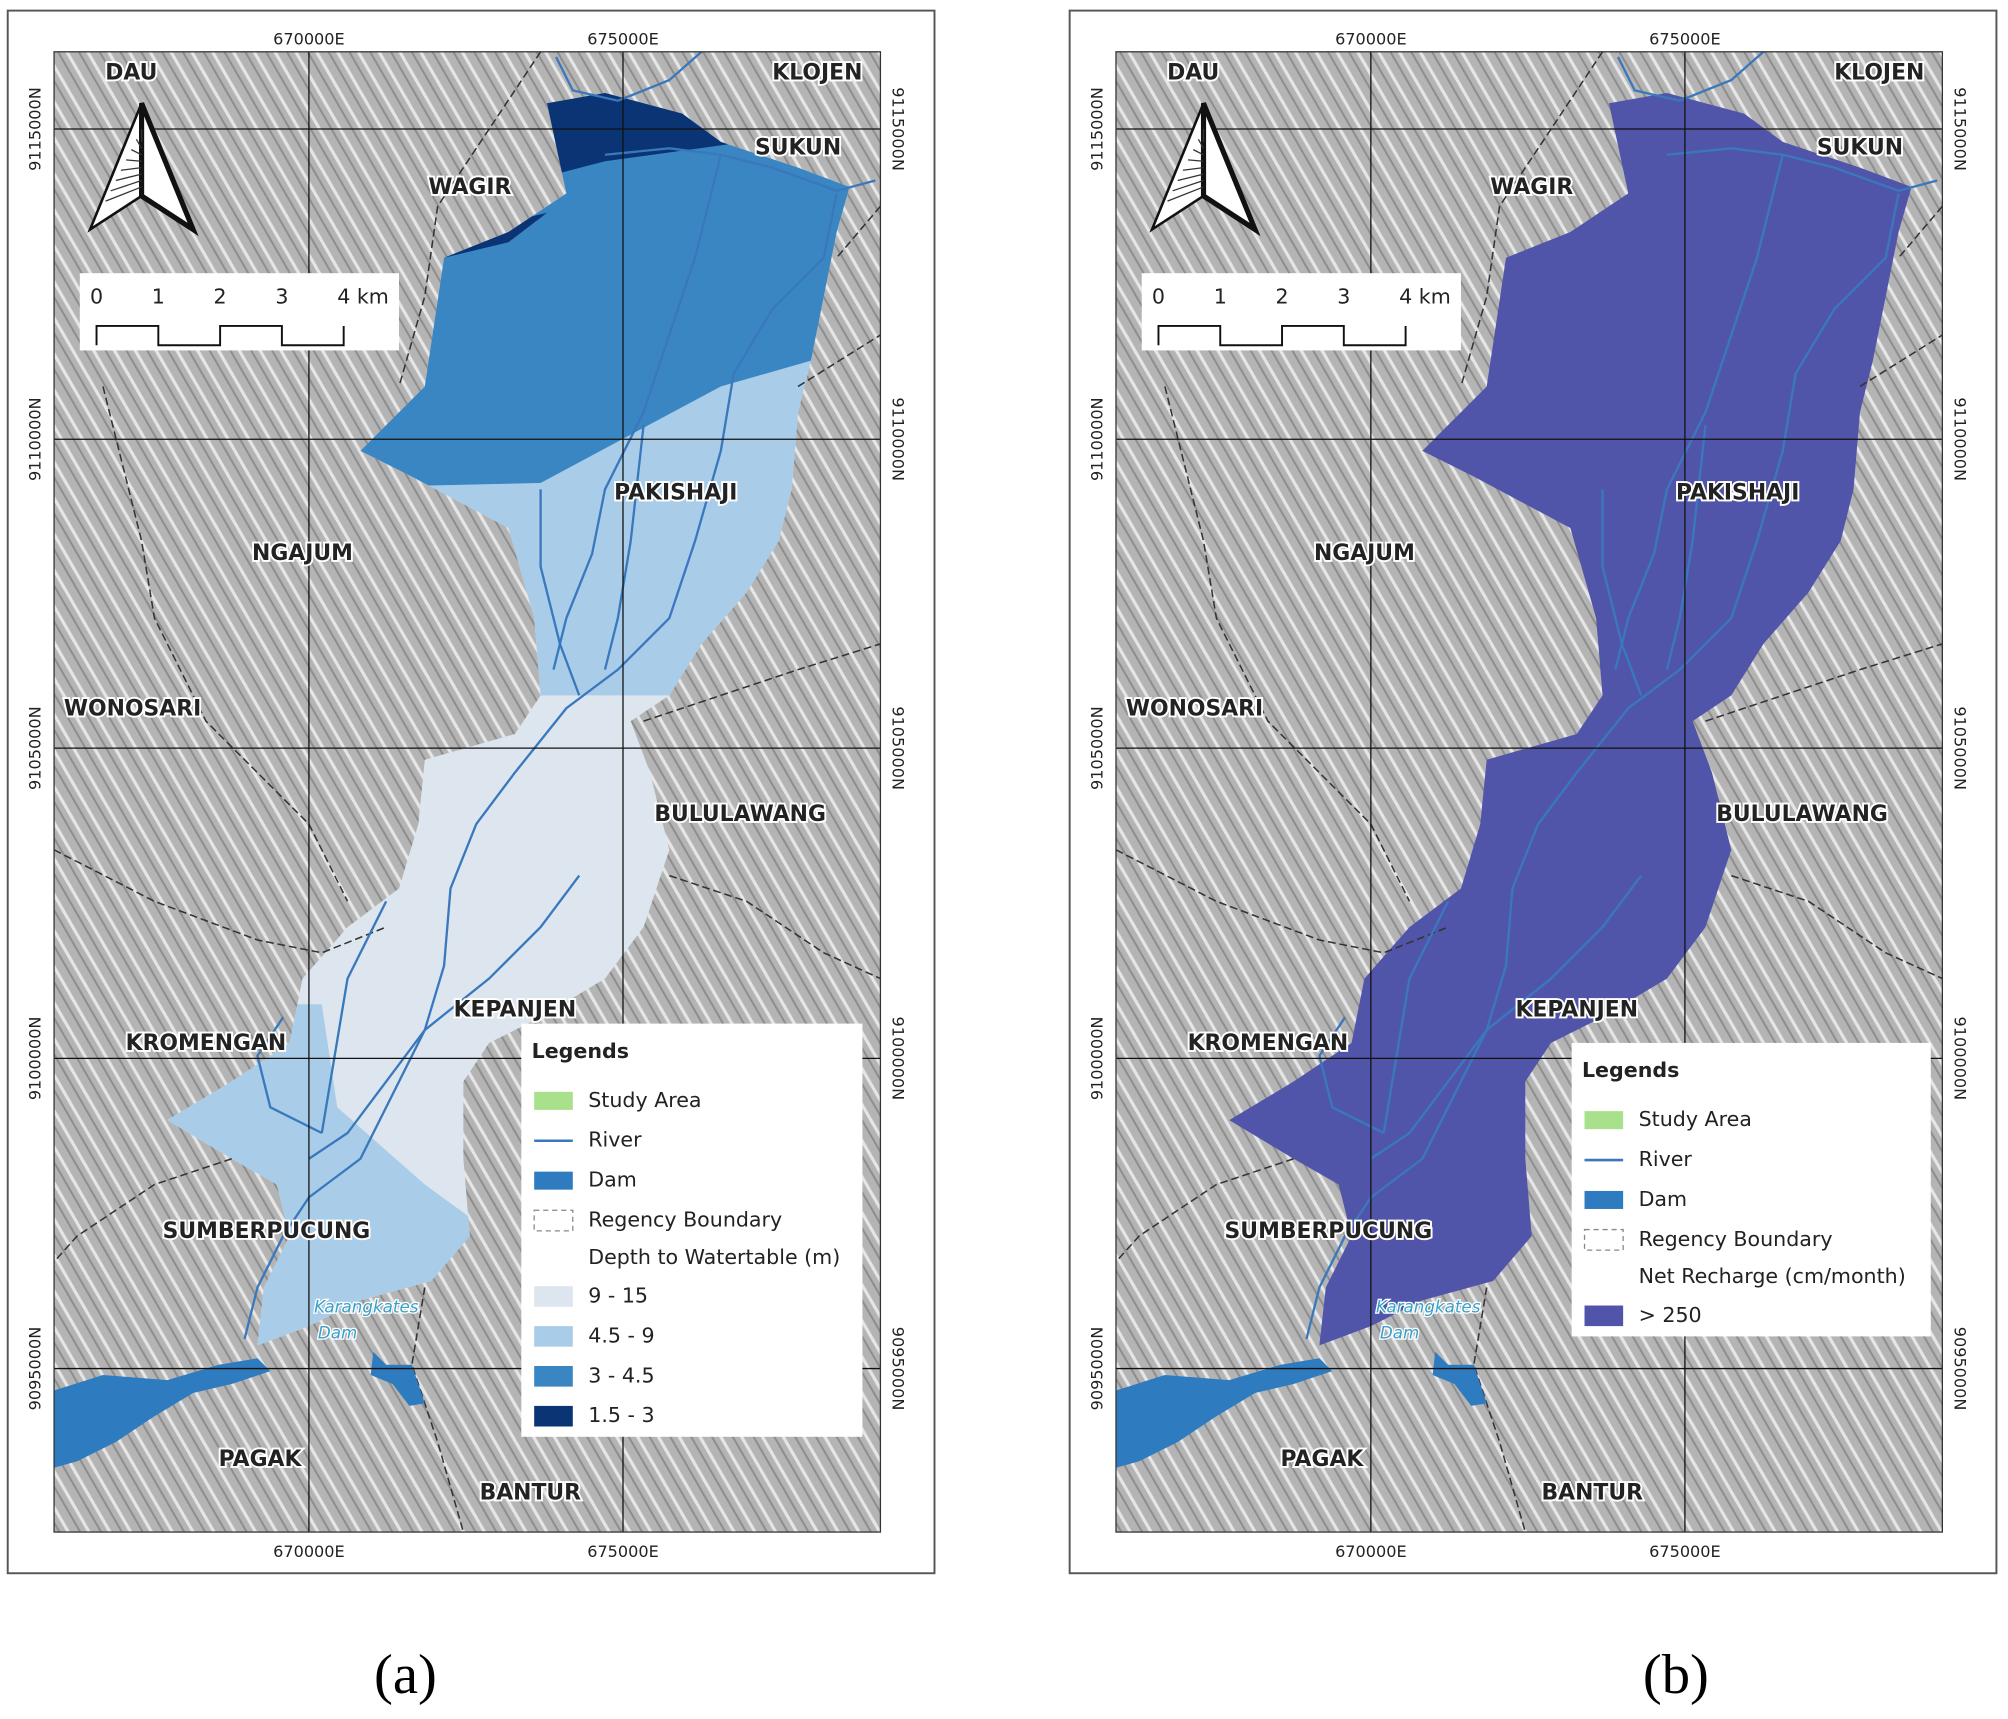 The width and height of the screenshot is (2008, 1719). I want to click on legend-title: Legends, so click(1630, 1070).